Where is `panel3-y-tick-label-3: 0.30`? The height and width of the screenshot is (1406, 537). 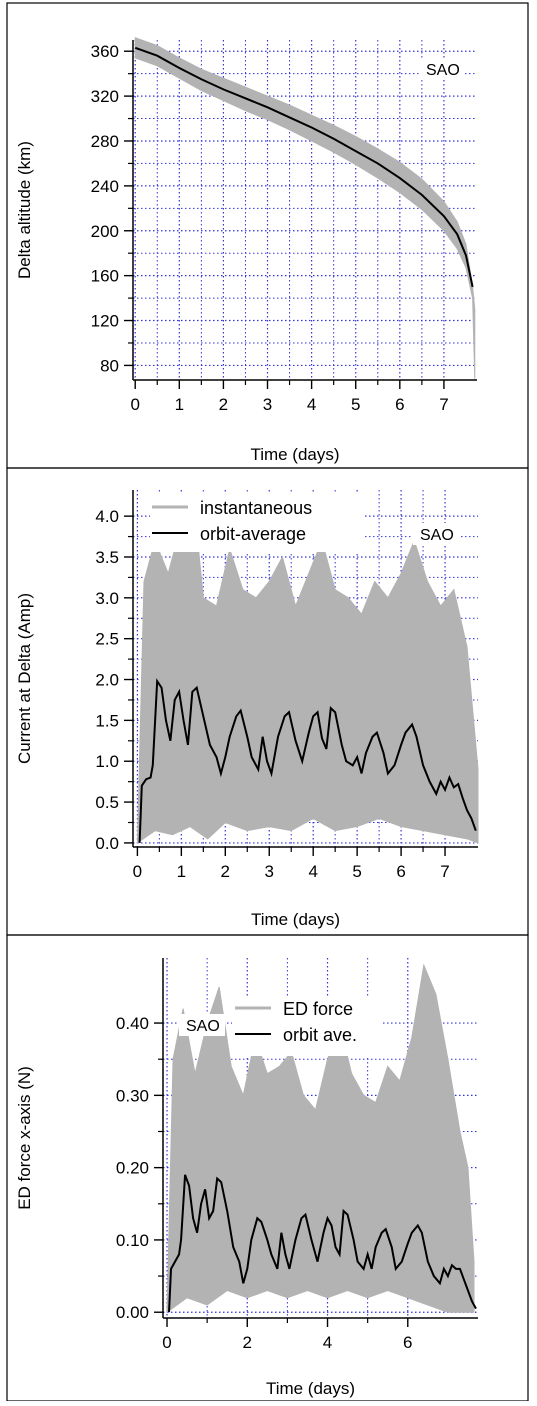
panel3-y-tick-label-3: 0.30 is located at coordinates (132, 1095).